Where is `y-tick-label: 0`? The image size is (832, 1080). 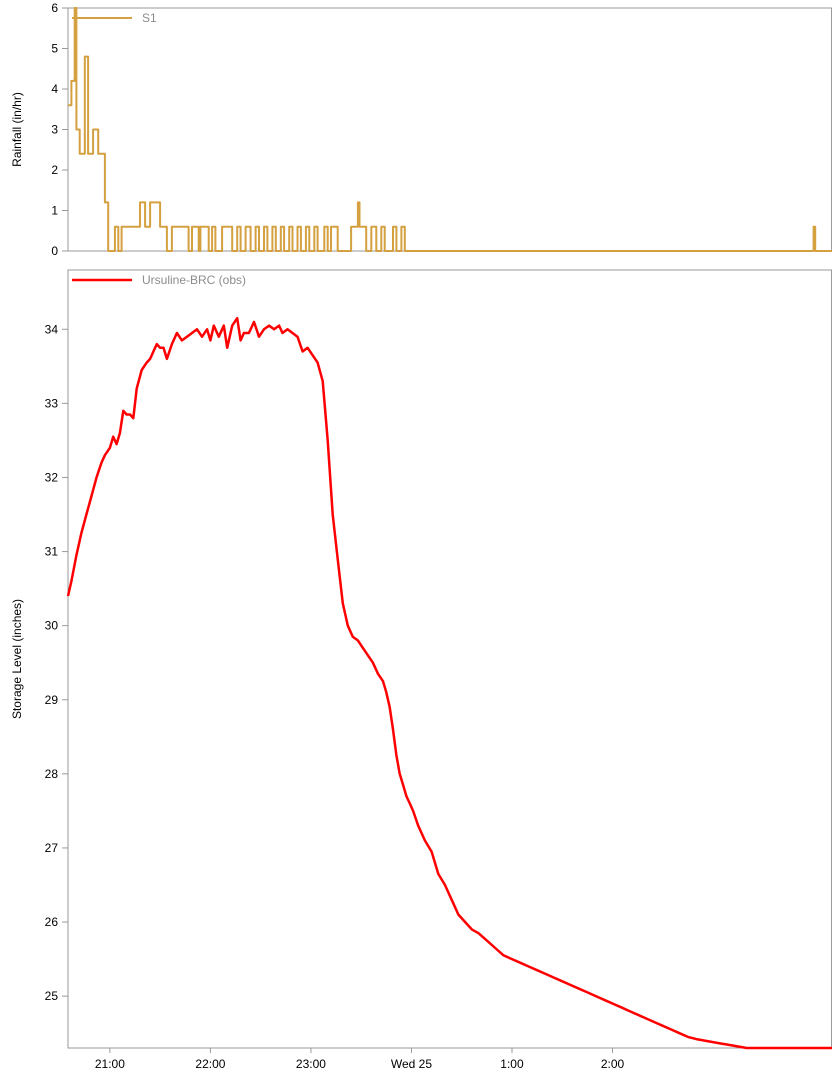 y-tick-label: 0 is located at coordinates (54, 251).